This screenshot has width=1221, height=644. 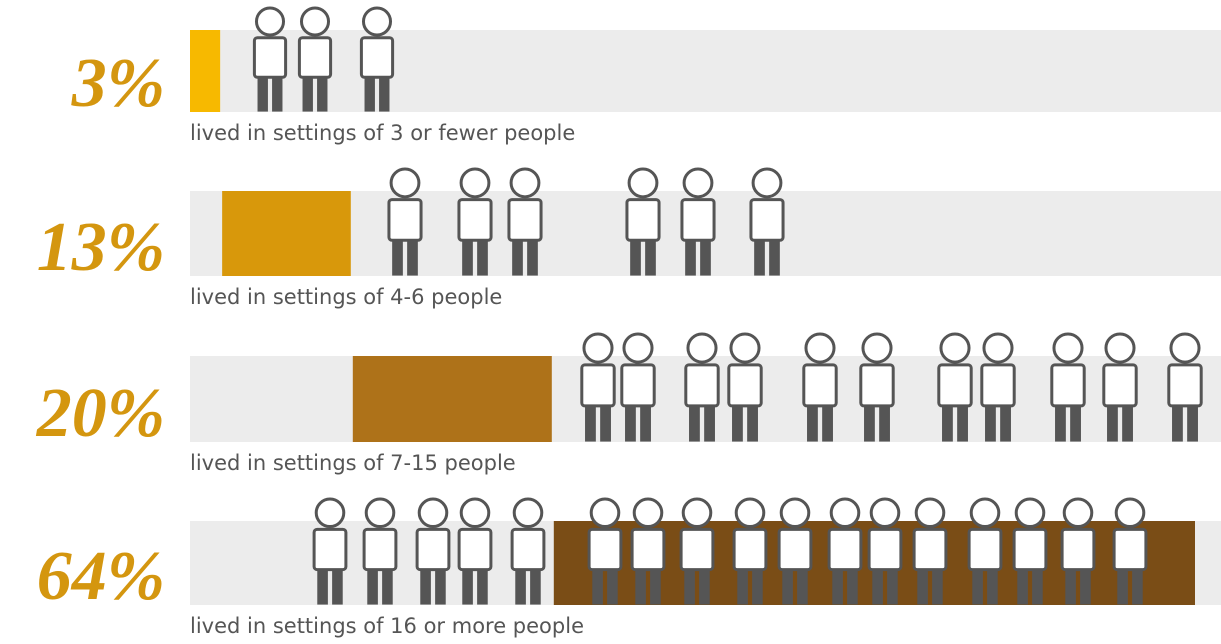 I want to click on category-label: lived in settings of 7-15 people, so click(x=353, y=463).